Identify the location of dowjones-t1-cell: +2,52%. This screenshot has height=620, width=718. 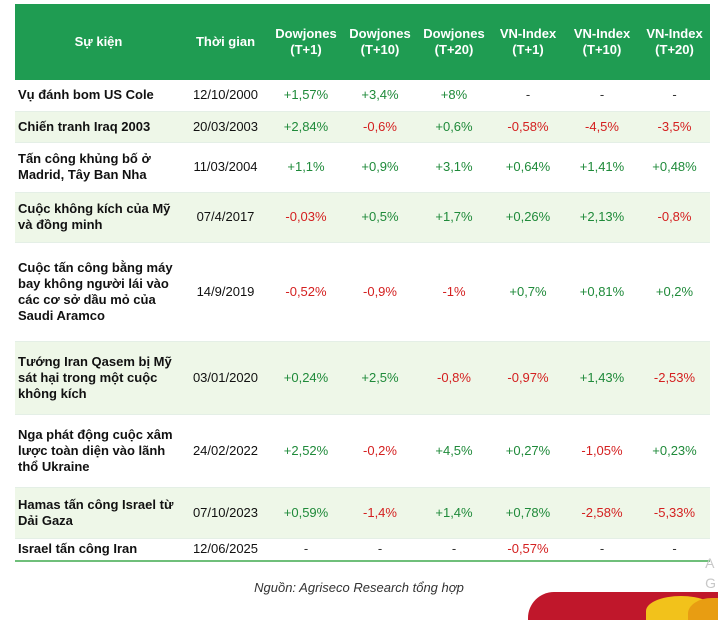
(306, 450).